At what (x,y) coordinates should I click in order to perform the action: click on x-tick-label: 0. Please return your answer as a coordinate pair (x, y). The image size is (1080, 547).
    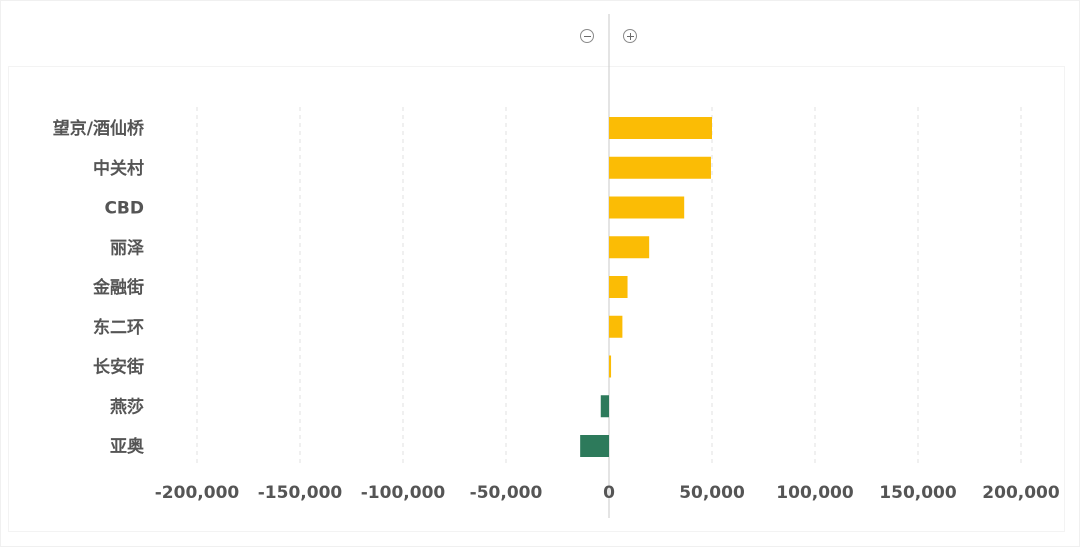
    Looking at the image, I should click on (609, 493).